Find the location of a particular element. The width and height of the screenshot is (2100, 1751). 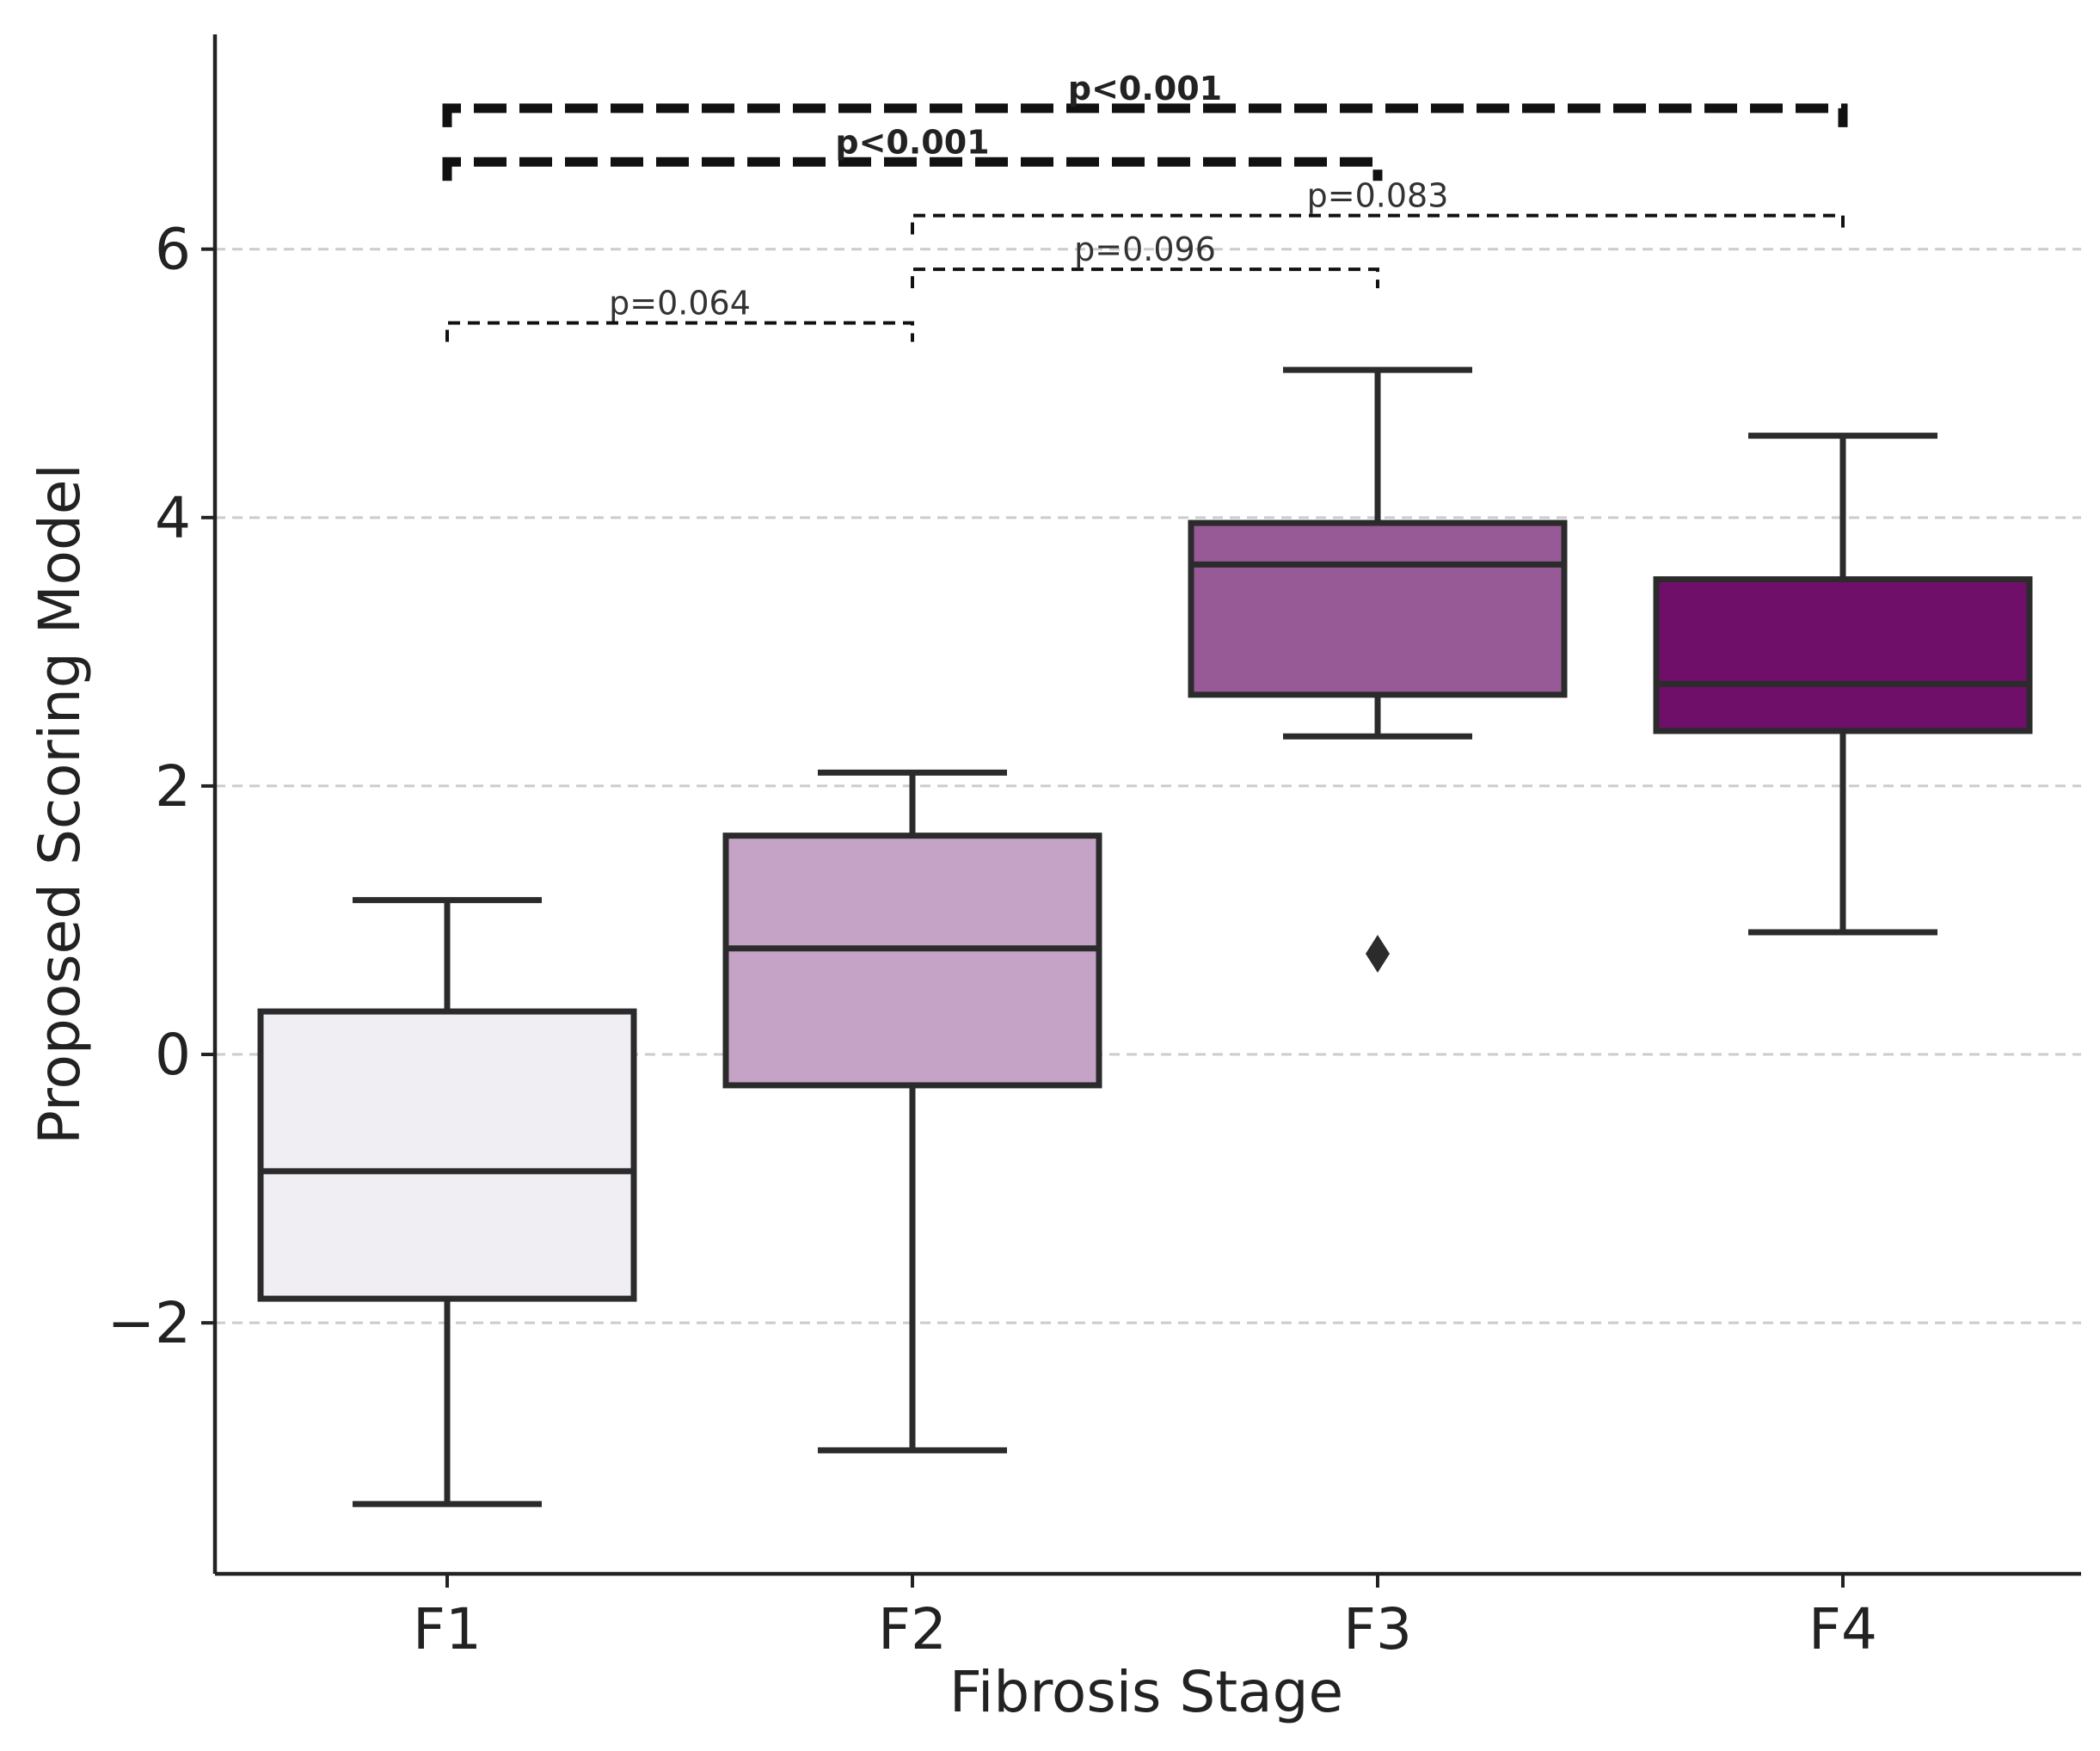

x-tick-label: F3 is located at coordinates (1377, 1629).